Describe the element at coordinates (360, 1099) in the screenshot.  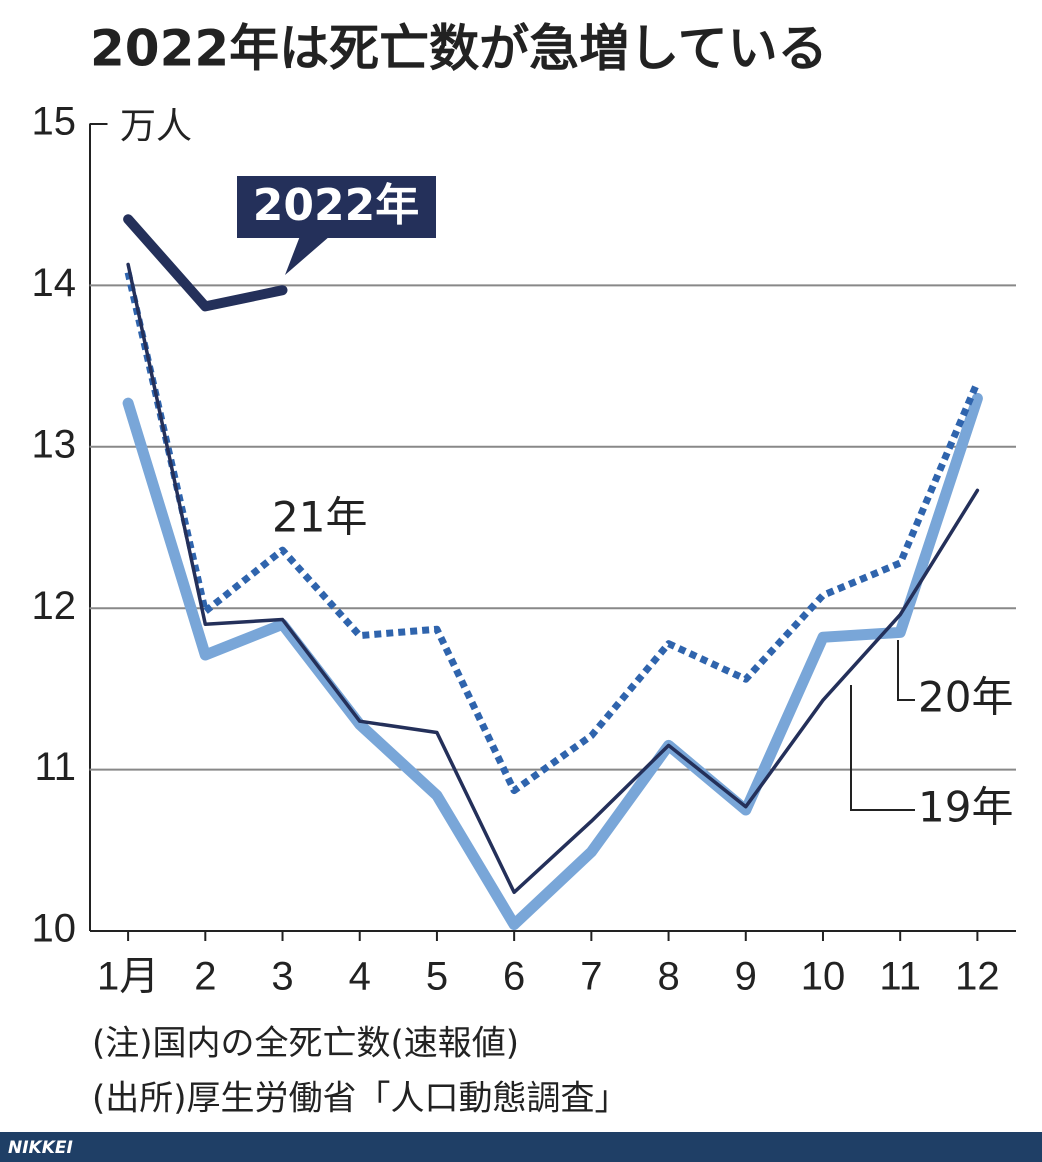
I see `source: (出所)厚生労働省「人口動態調査」` at that location.